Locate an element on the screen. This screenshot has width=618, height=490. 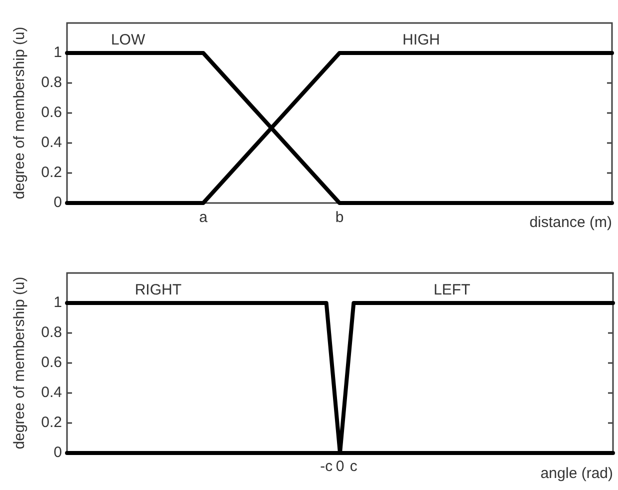
x-tick-label: 0 is located at coordinates (340, 467).